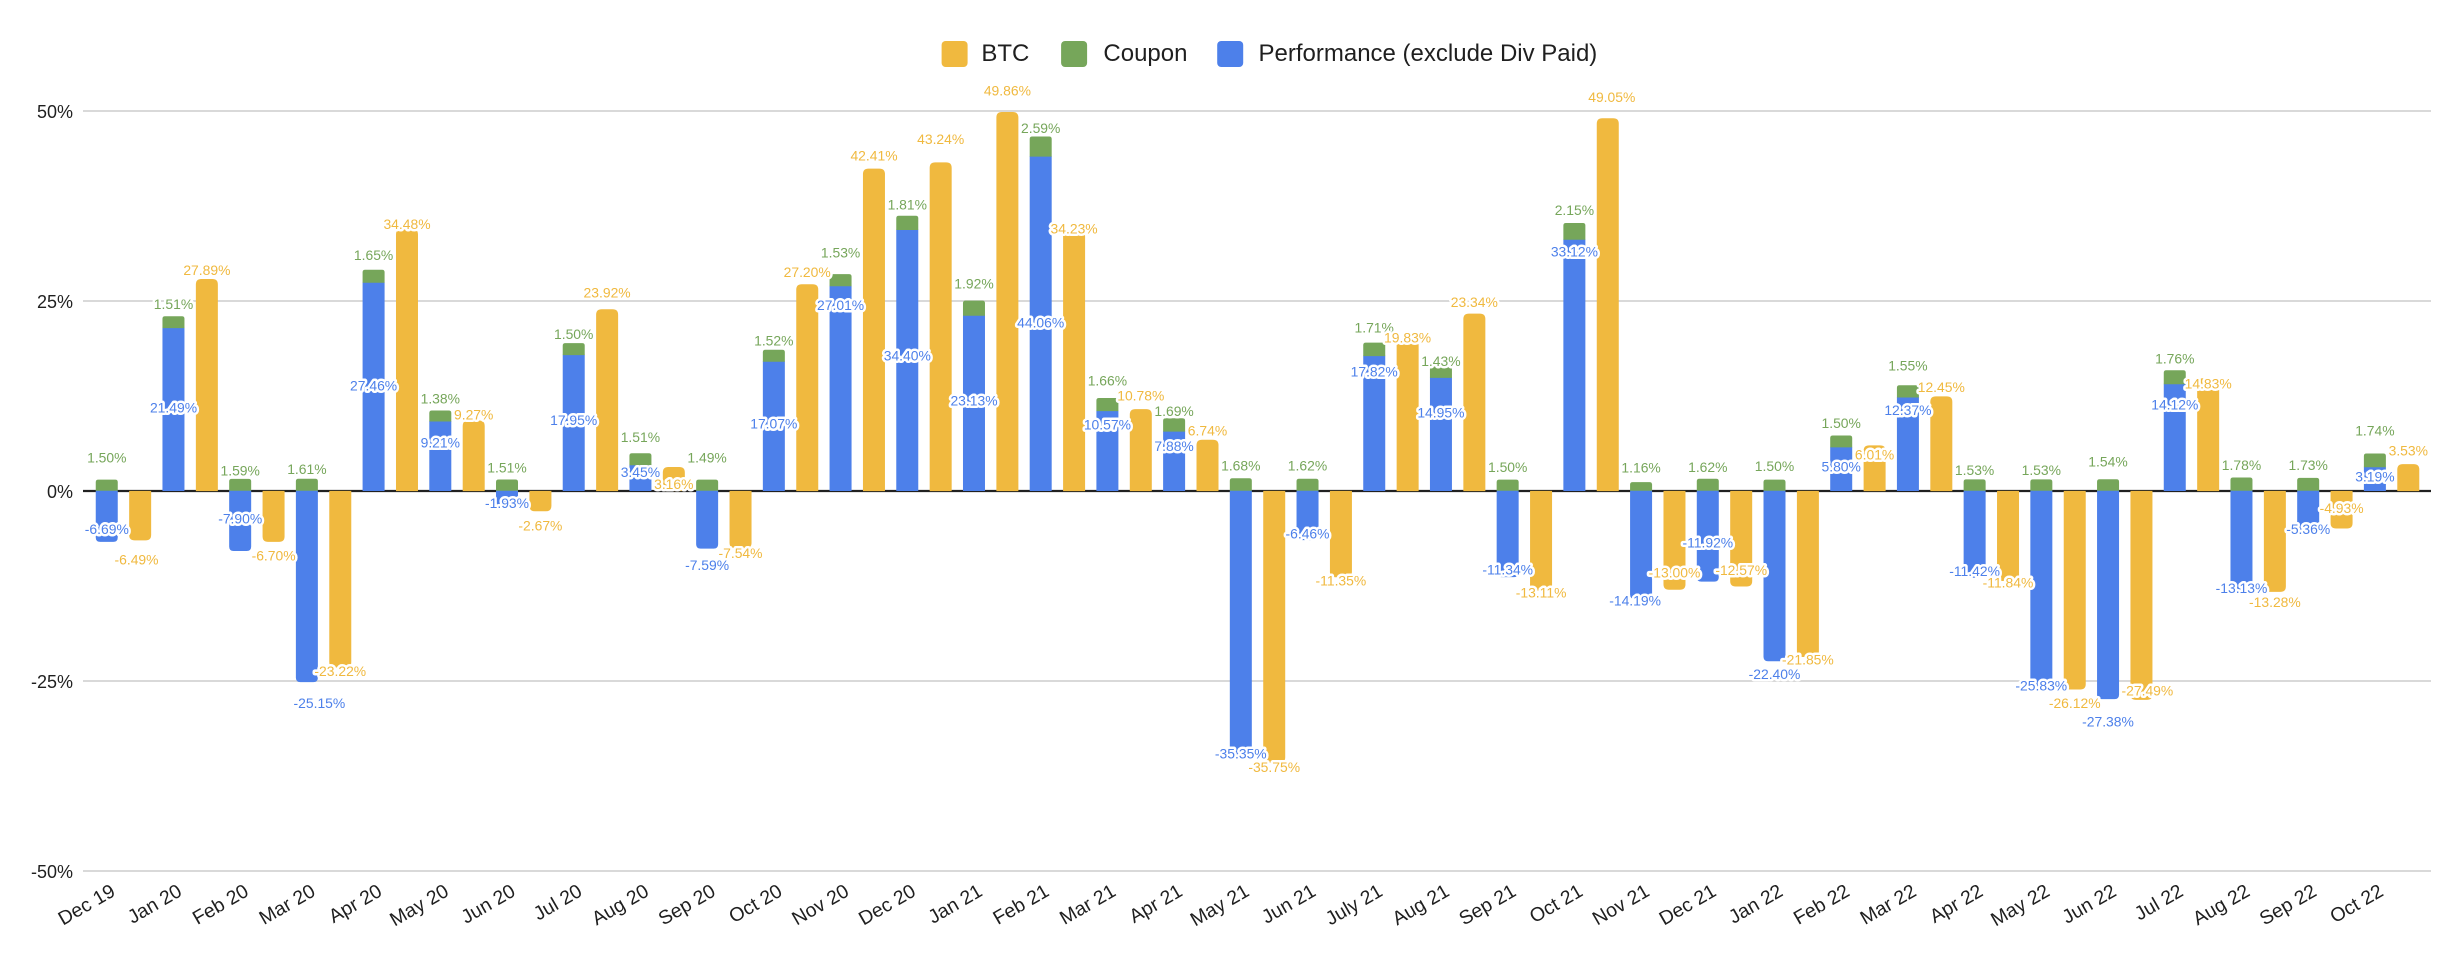  What do you see at coordinates (1707, 543) in the screenshot?
I see `svg-text: -11.92%` at bounding box center [1707, 543].